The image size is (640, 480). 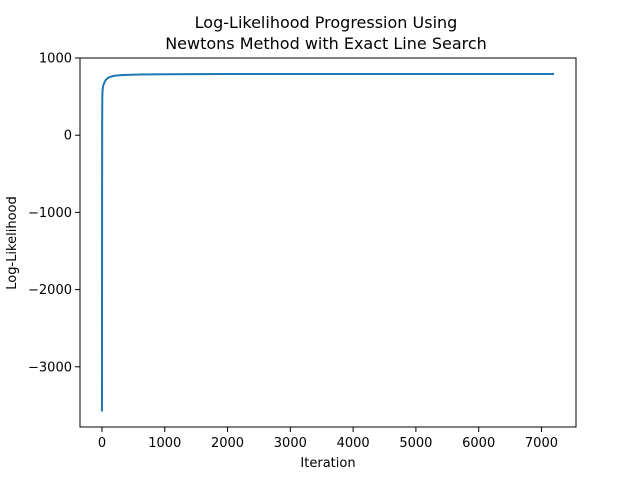 I want to click on x-tick-label: 3000, so click(x=290, y=443).